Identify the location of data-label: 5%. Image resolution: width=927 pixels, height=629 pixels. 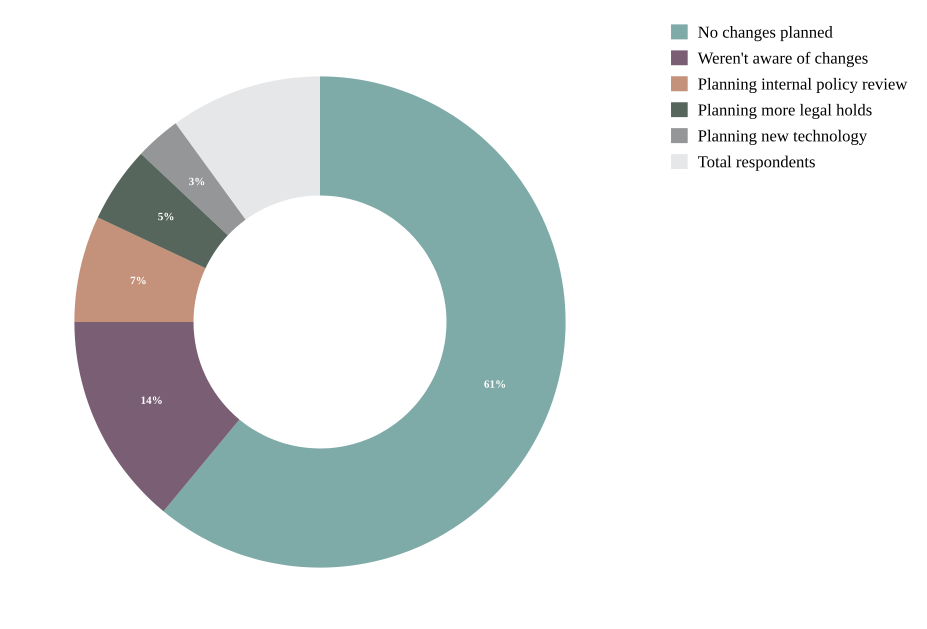
(166, 216).